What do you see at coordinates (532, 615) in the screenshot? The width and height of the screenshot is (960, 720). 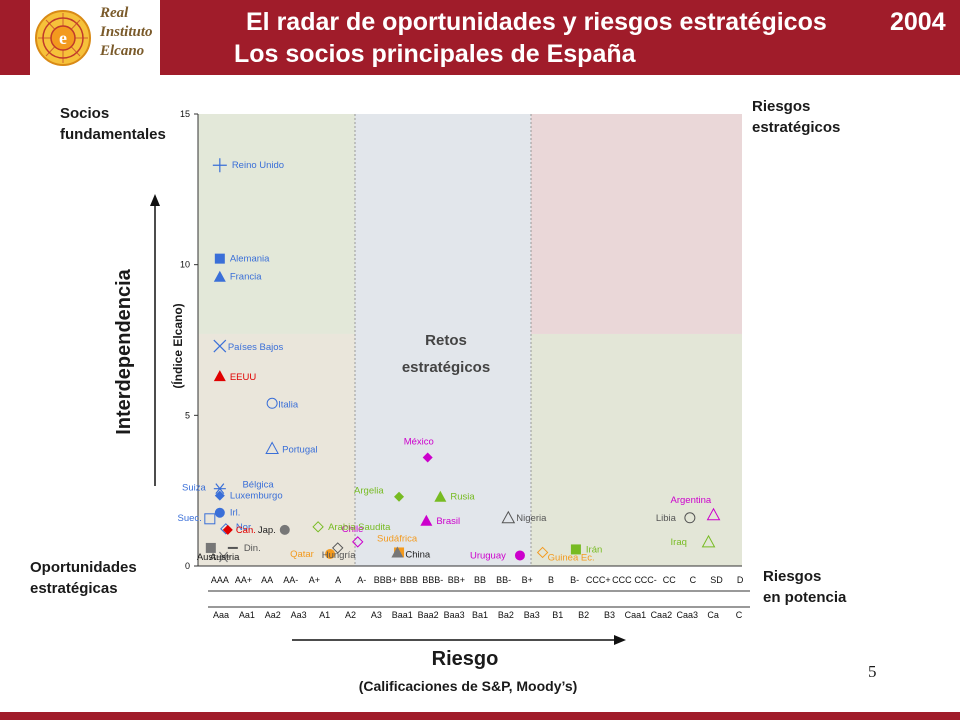 I see `x-tick-label-moodys: Ba3` at bounding box center [532, 615].